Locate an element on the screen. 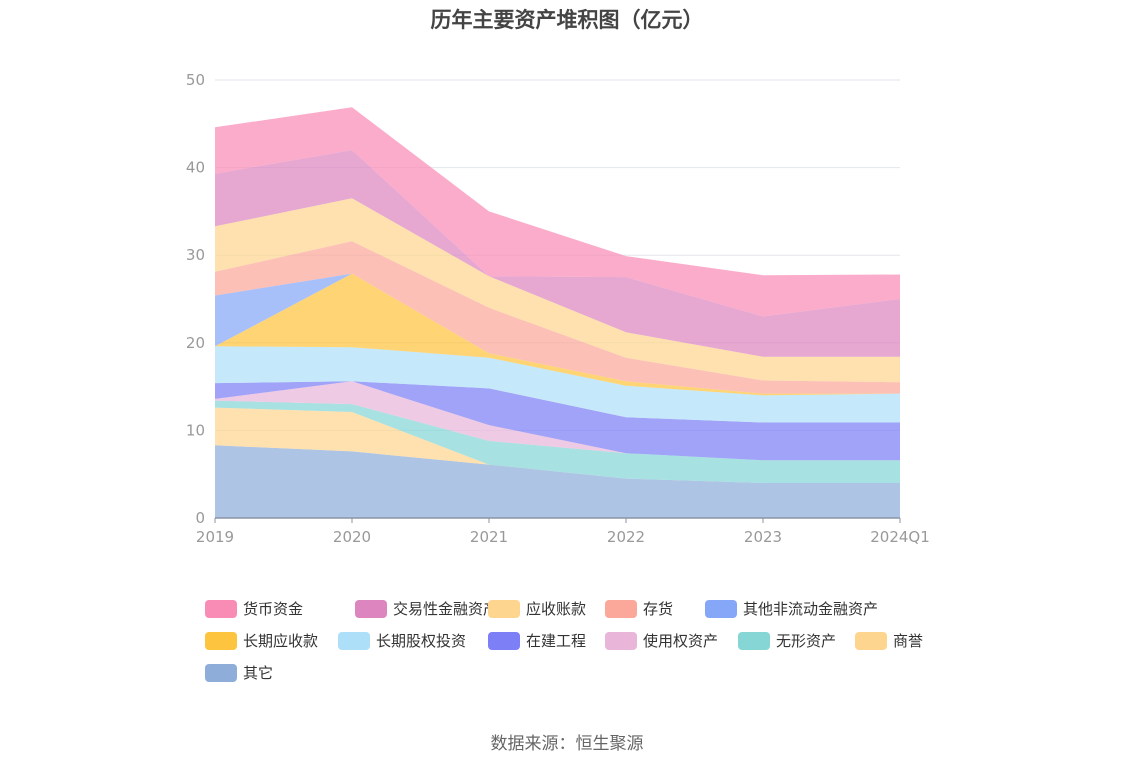 The width and height of the screenshot is (1134, 766). x-tick-label: 2023 is located at coordinates (763, 537).